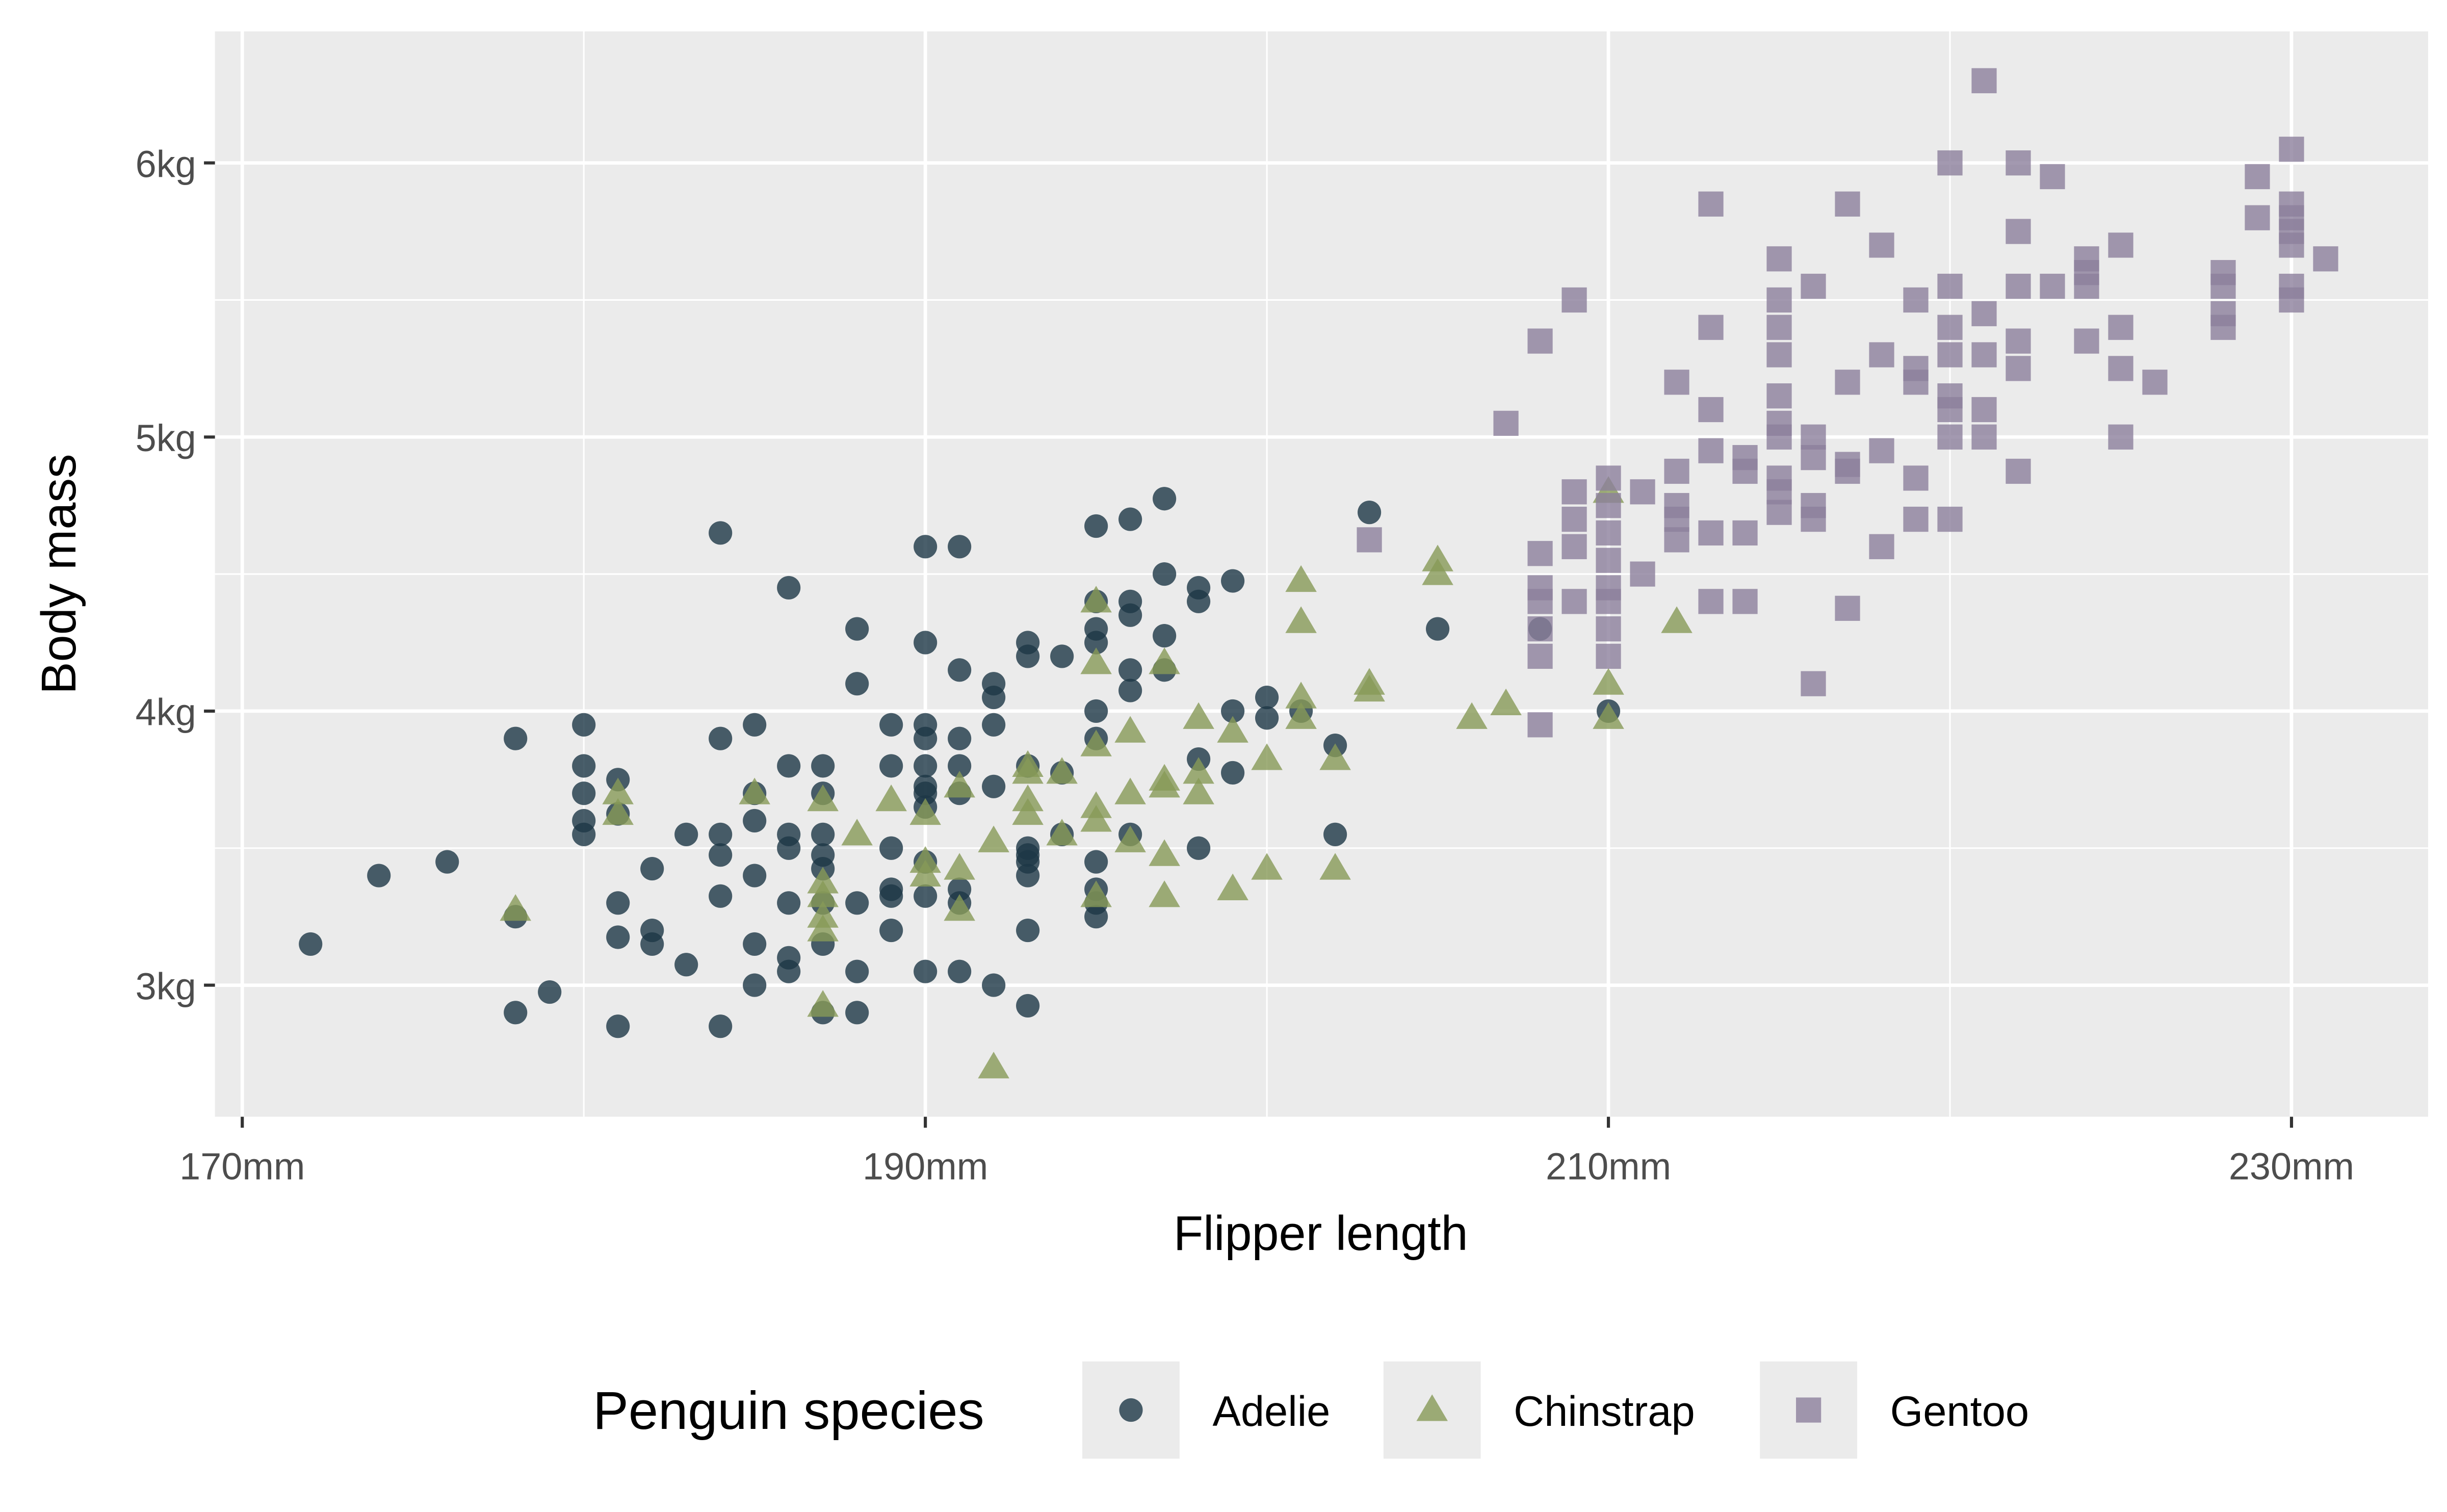 The height and width of the screenshot is (1512, 2447). Describe the element at coordinates (925, 1166) in the screenshot. I see `x-tick-label: 190mm` at that location.